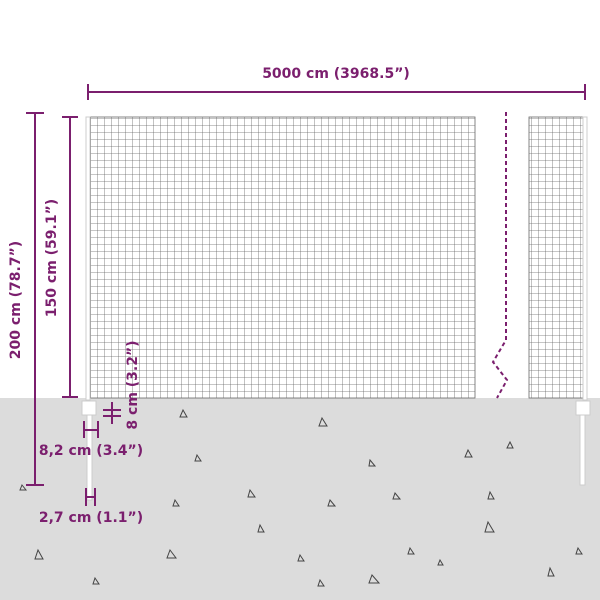 This screenshot has height=600, width=600. I want to click on total-height-label: 200 cm (78.7”), so click(16, 300).